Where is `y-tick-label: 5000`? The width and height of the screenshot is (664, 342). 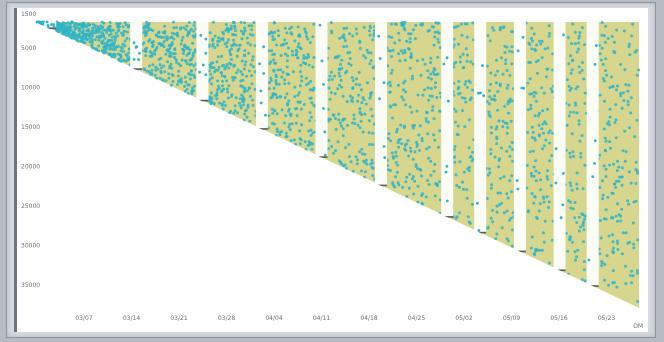
y-tick-label: 5000 is located at coordinates (28, 48).